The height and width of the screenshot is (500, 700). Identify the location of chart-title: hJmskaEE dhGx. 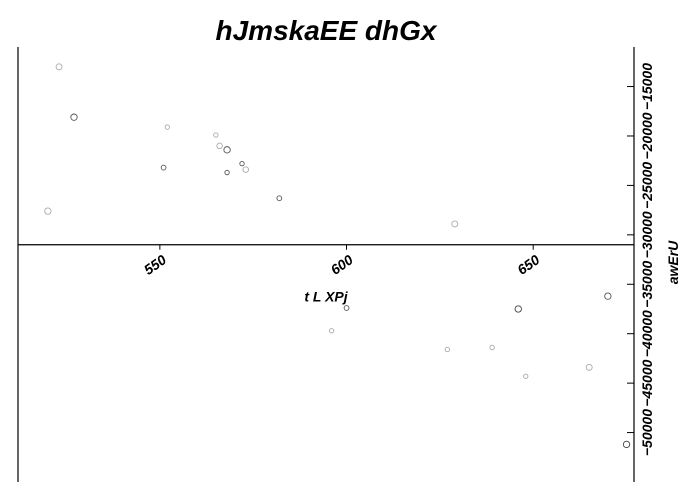
(327, 30).